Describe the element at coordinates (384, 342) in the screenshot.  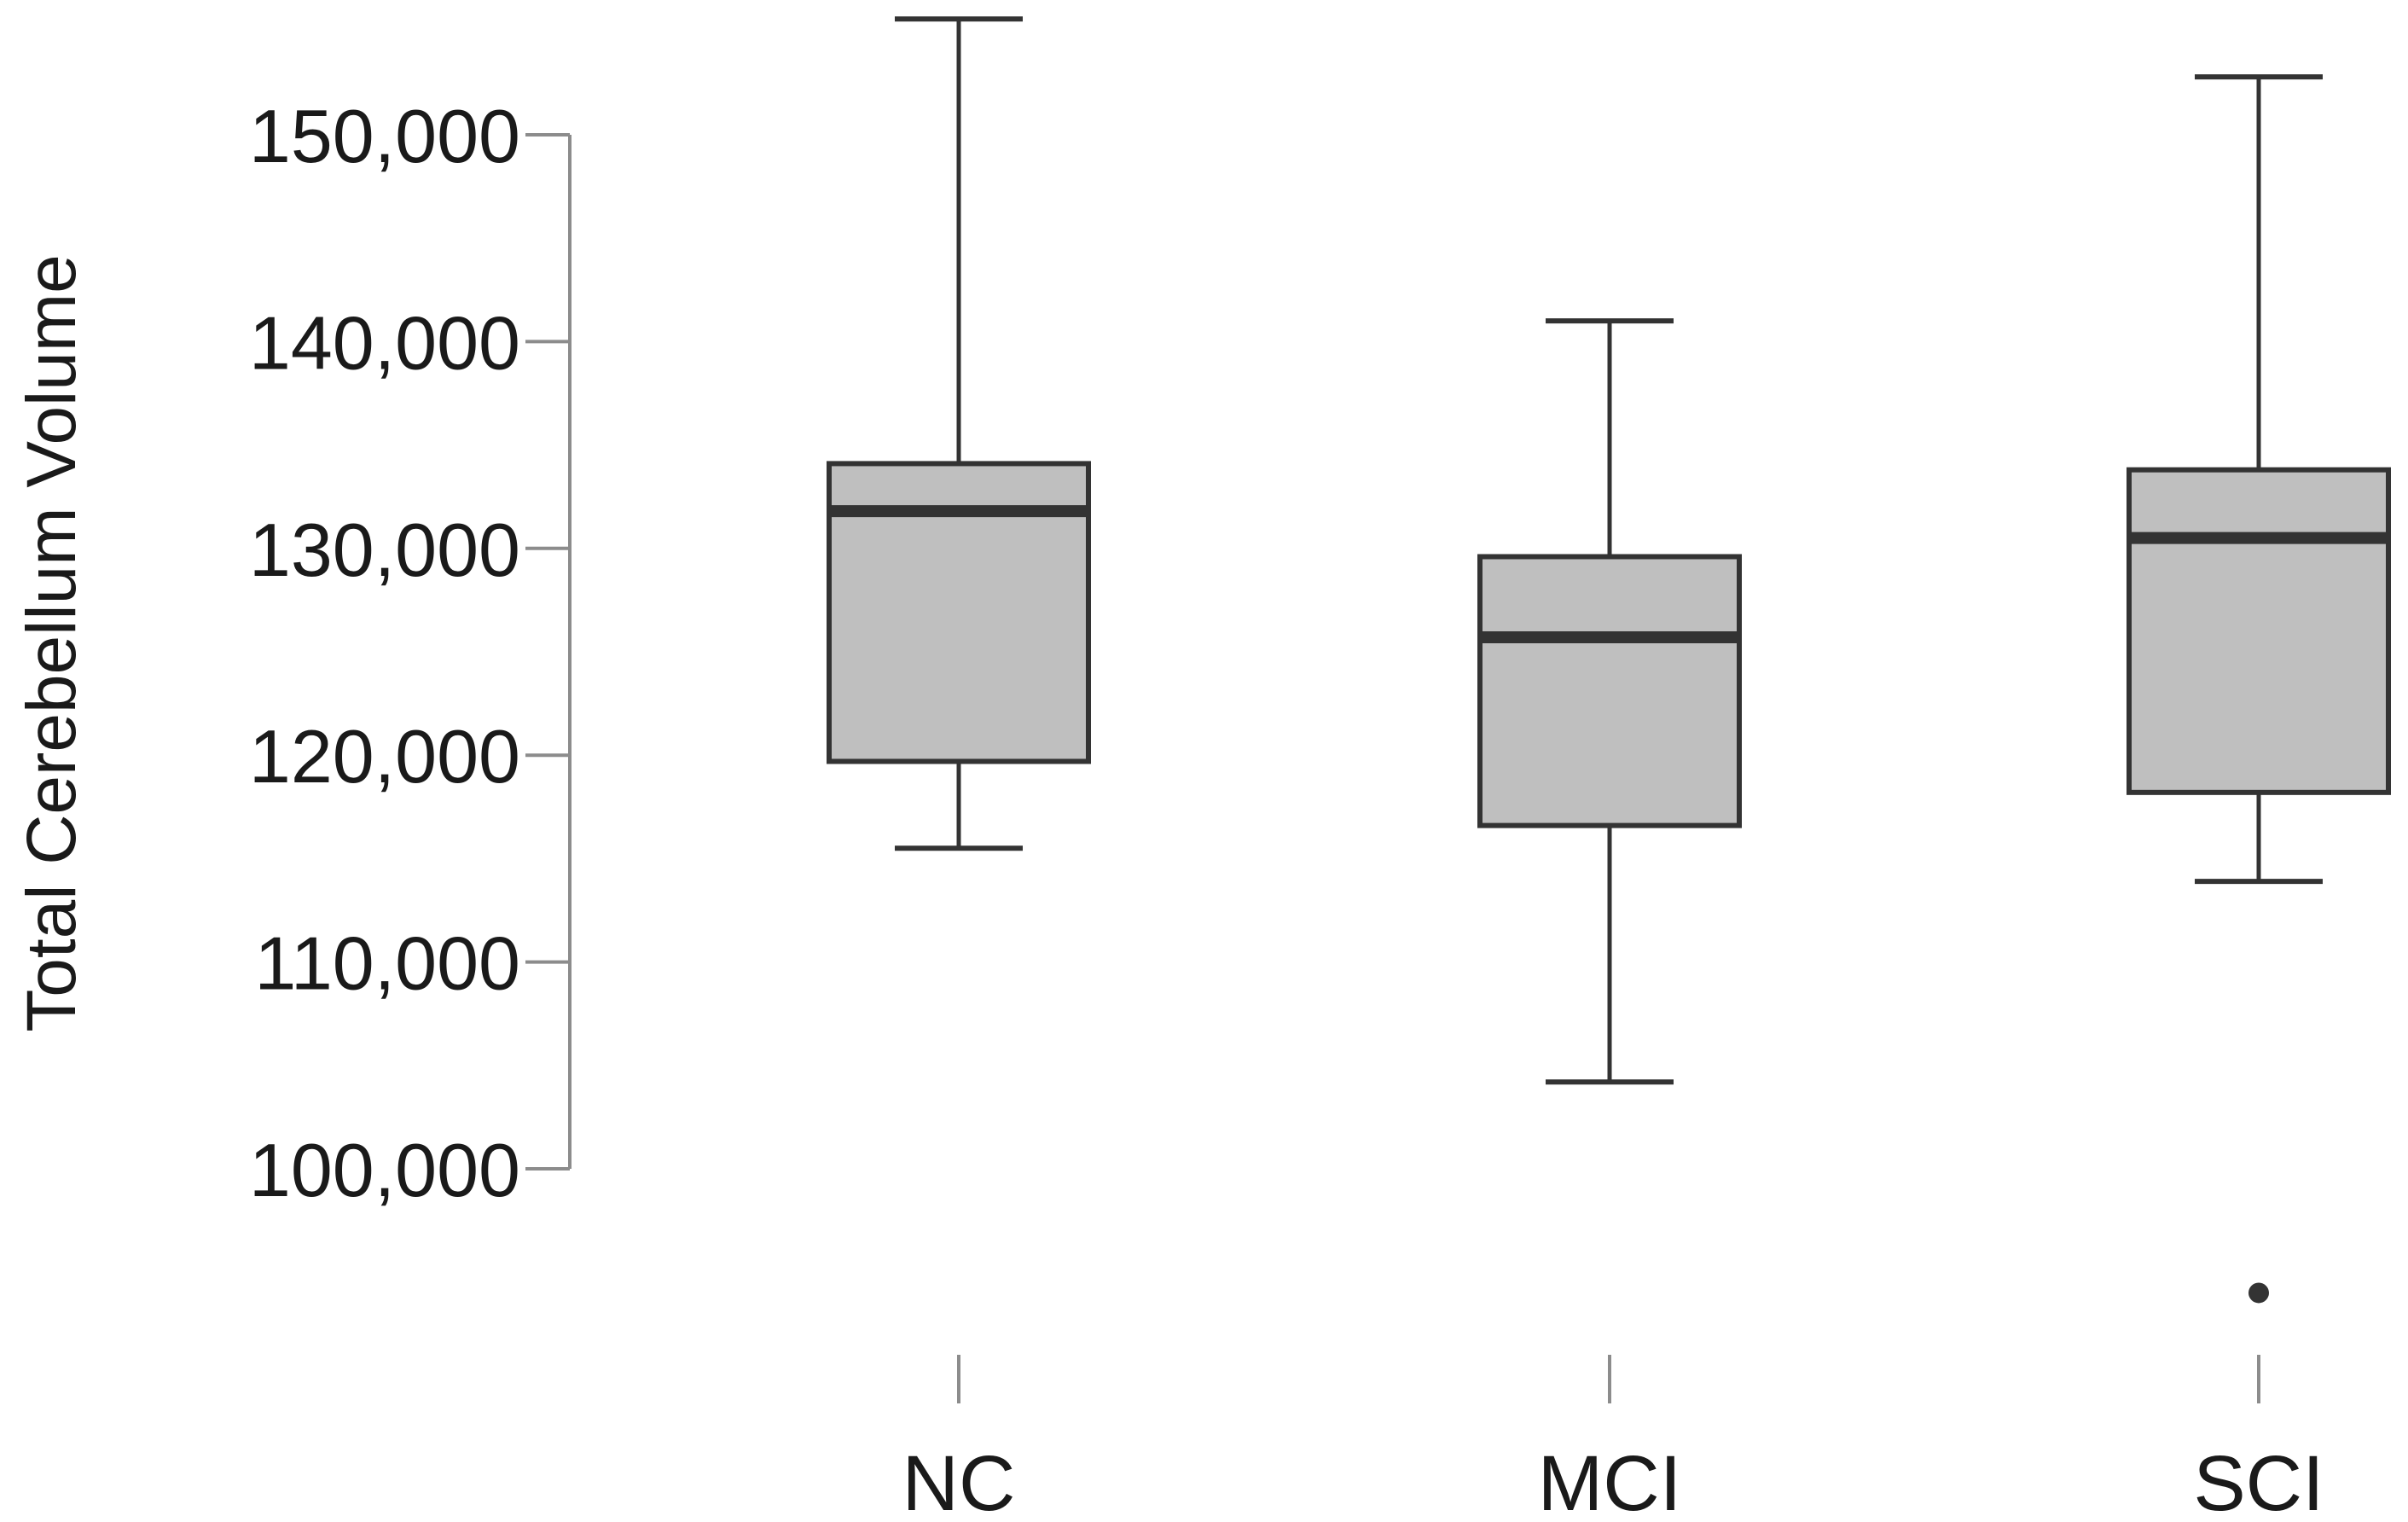
I see `y-tick-label: 140,000` at that location.